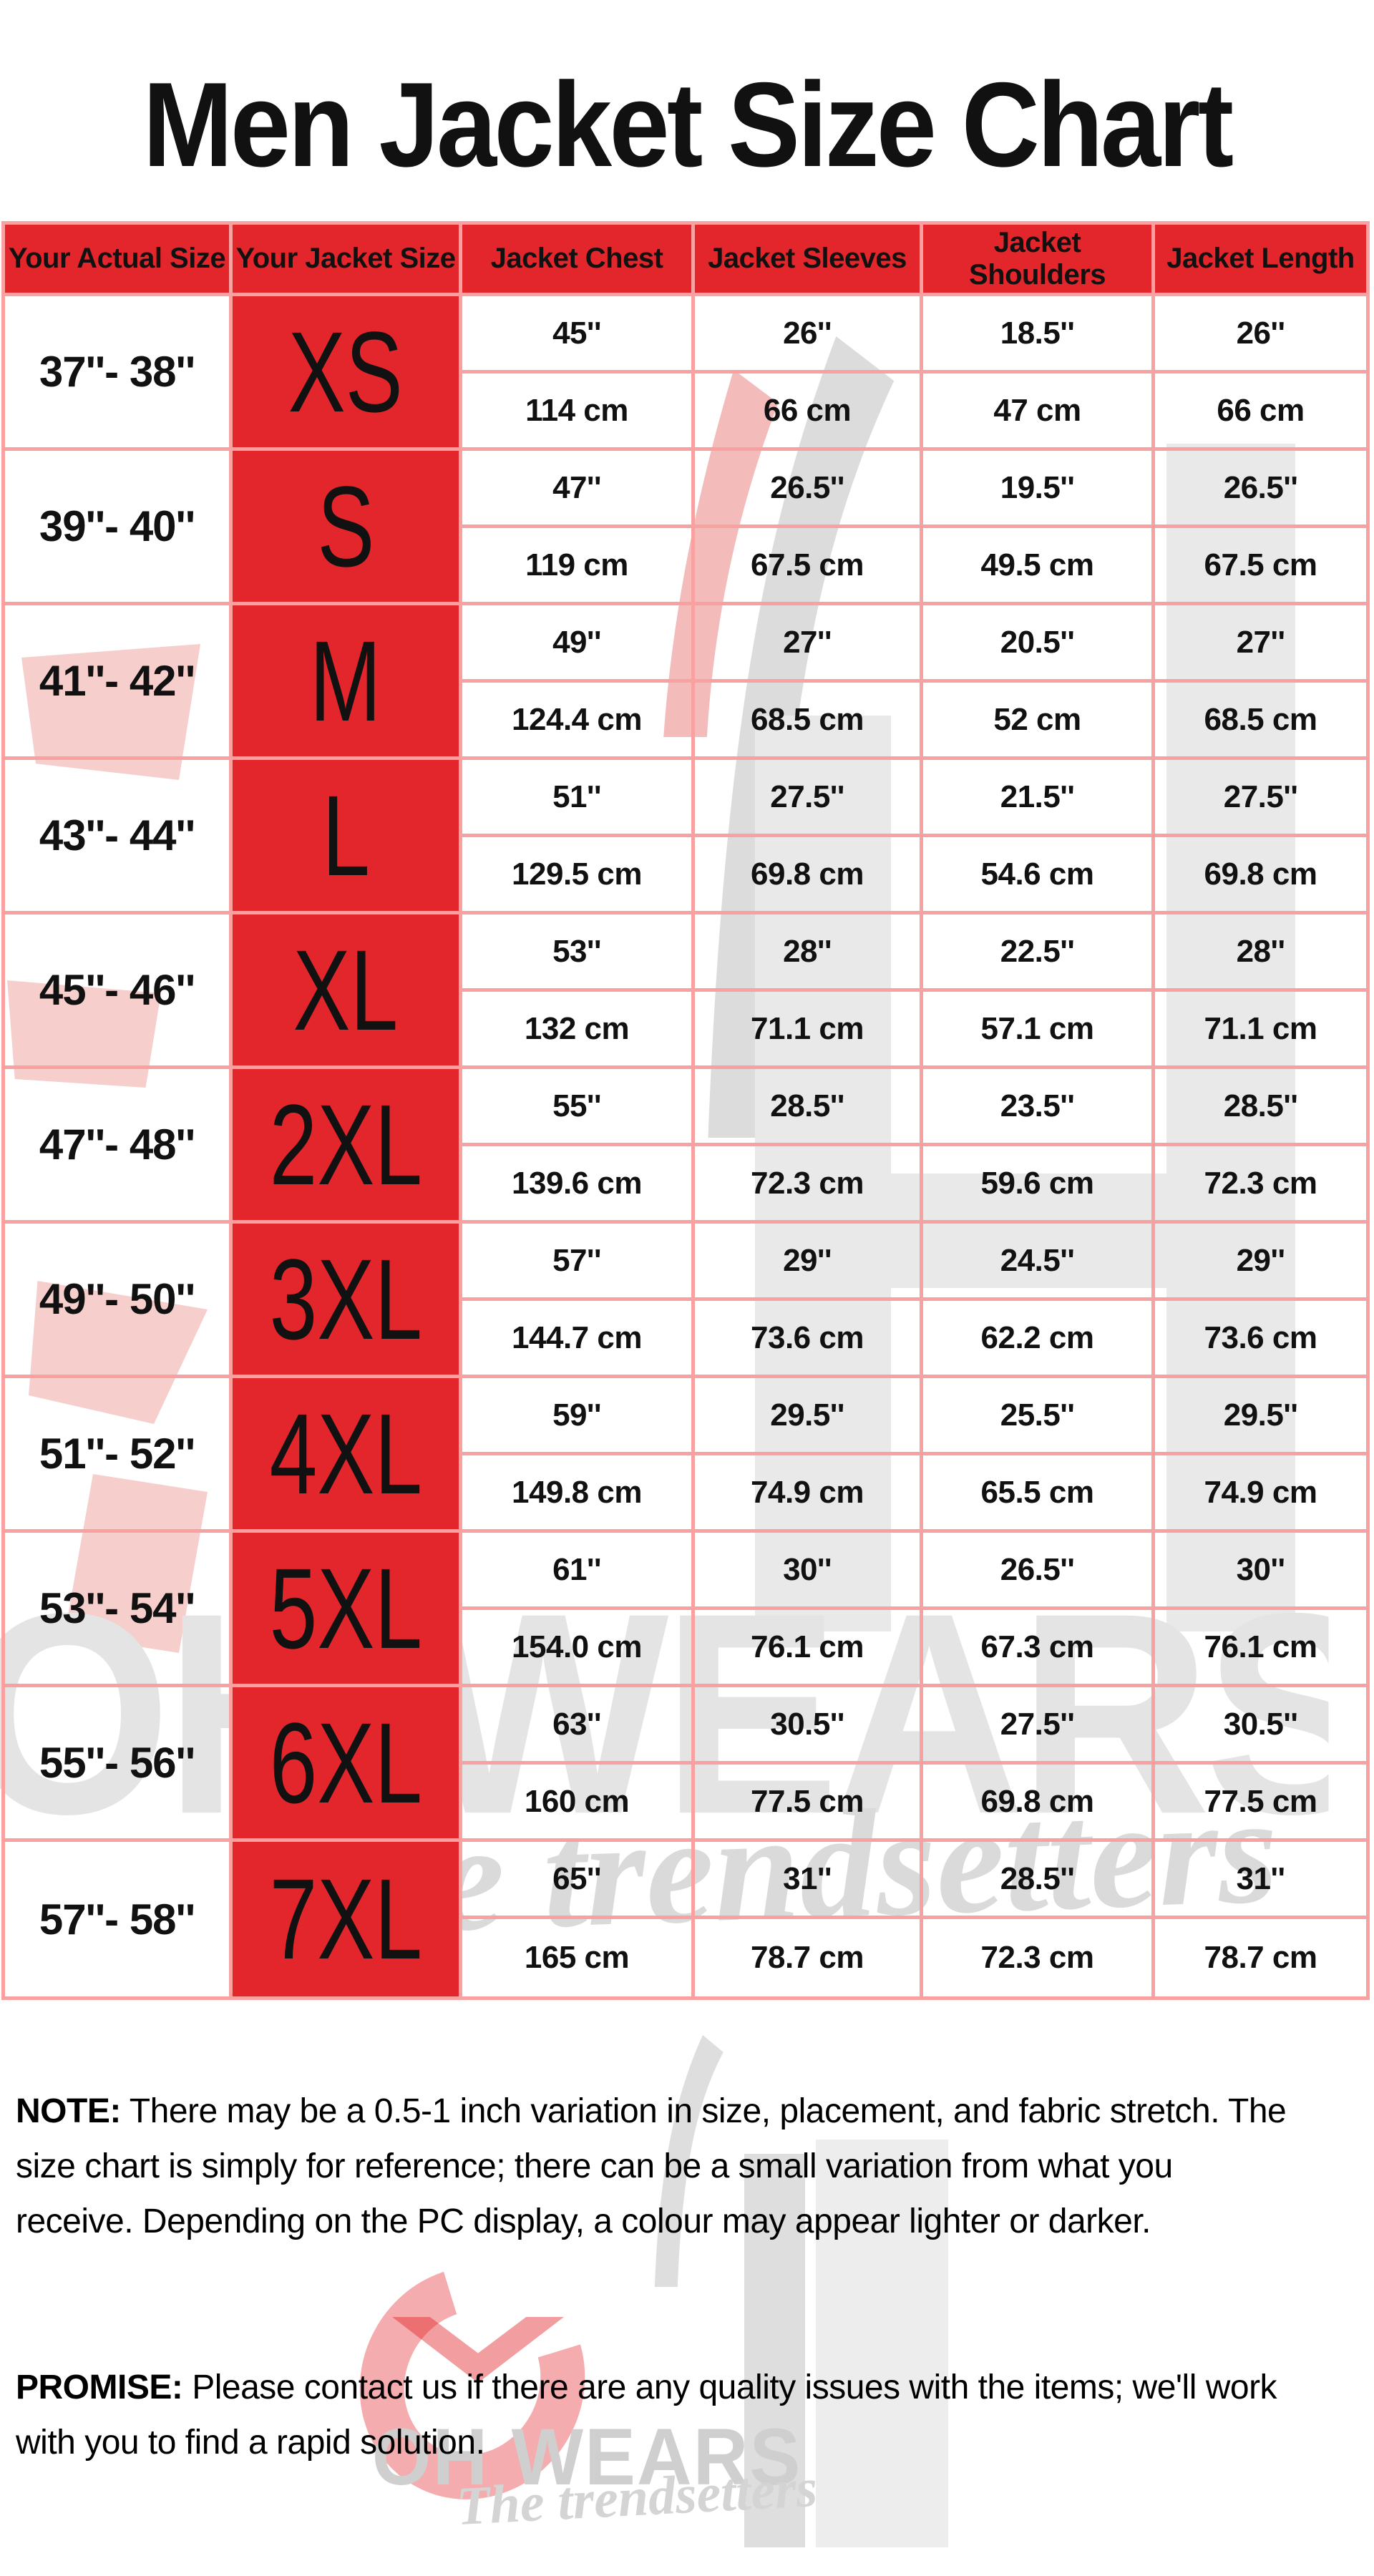 Image resolution: width=1374 pixels, height=2576 pixels. What do you see at coordinates (119, 260) in the screenshot?
I see `header-cell: Your Actual Size` at bounding box center [119, 260].